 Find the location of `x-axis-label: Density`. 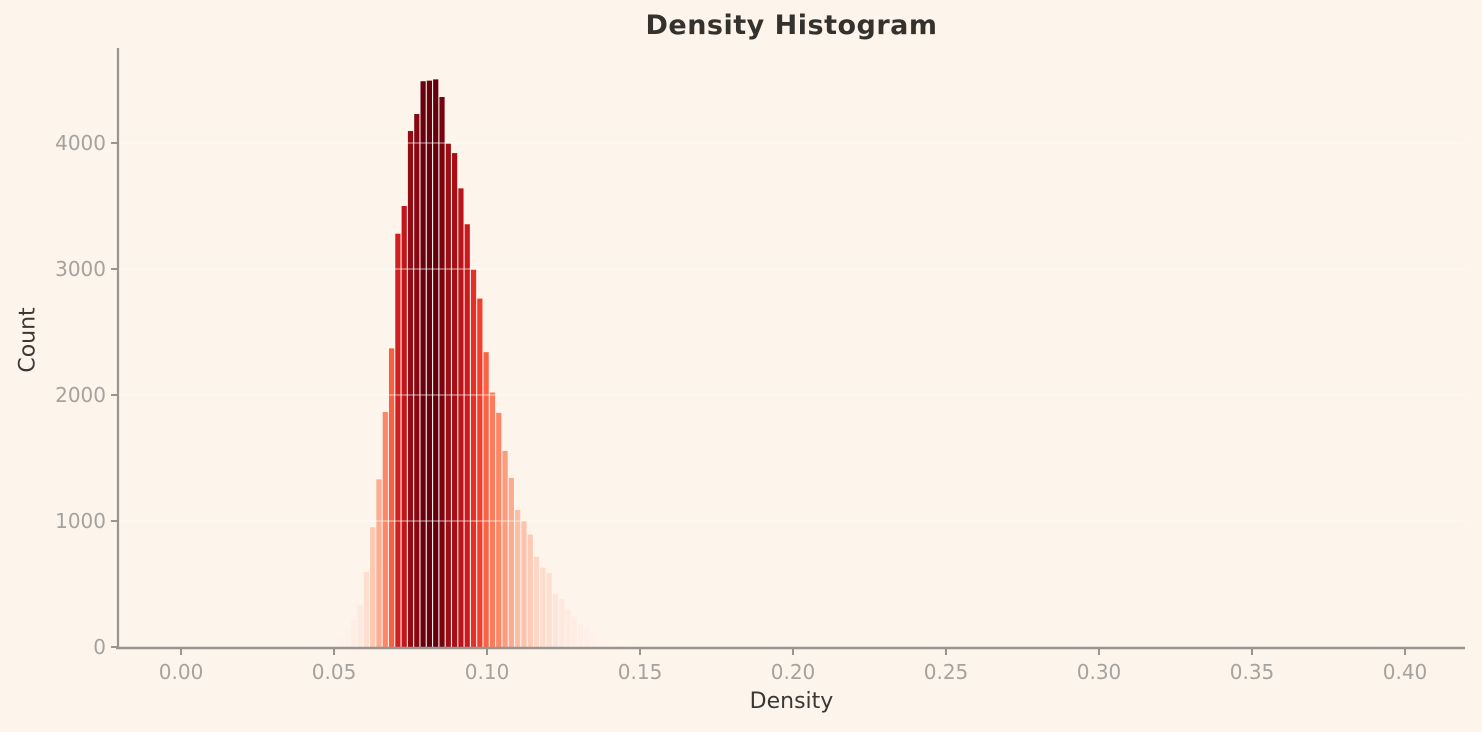

x-axis-label: Density is located at coordinates (791, 701).